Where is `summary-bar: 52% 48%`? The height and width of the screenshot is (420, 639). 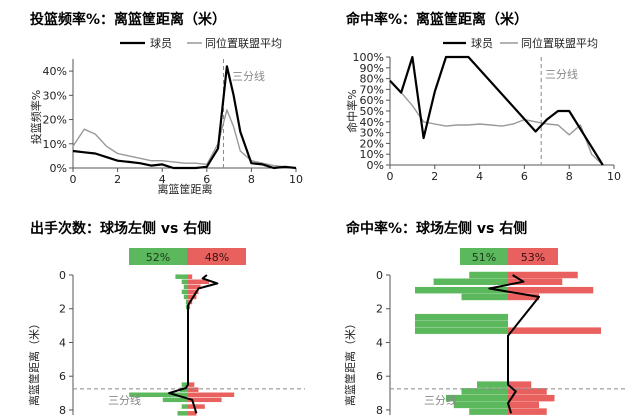
summary-bar: 52% 48% is located at coordinates (187, 256).